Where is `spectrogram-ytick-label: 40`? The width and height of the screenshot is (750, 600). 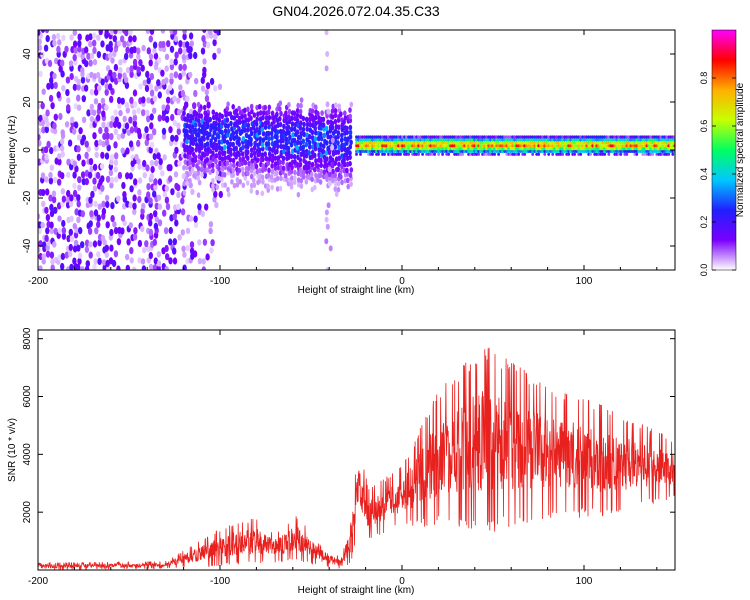
spectrogram-ytick-label: 40 is located at coordinates (27, 54).